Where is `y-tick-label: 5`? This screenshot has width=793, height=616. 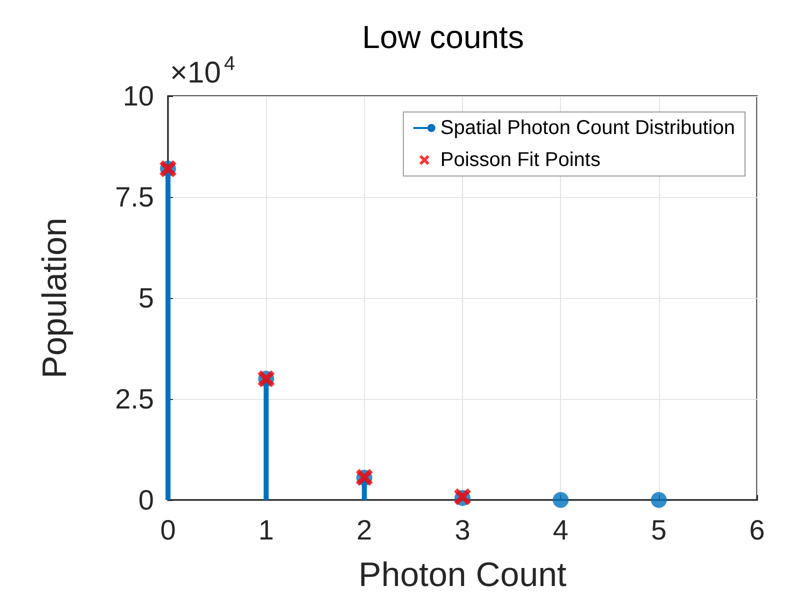
y-tick-label: 5 is located at coordinates (146, 298).